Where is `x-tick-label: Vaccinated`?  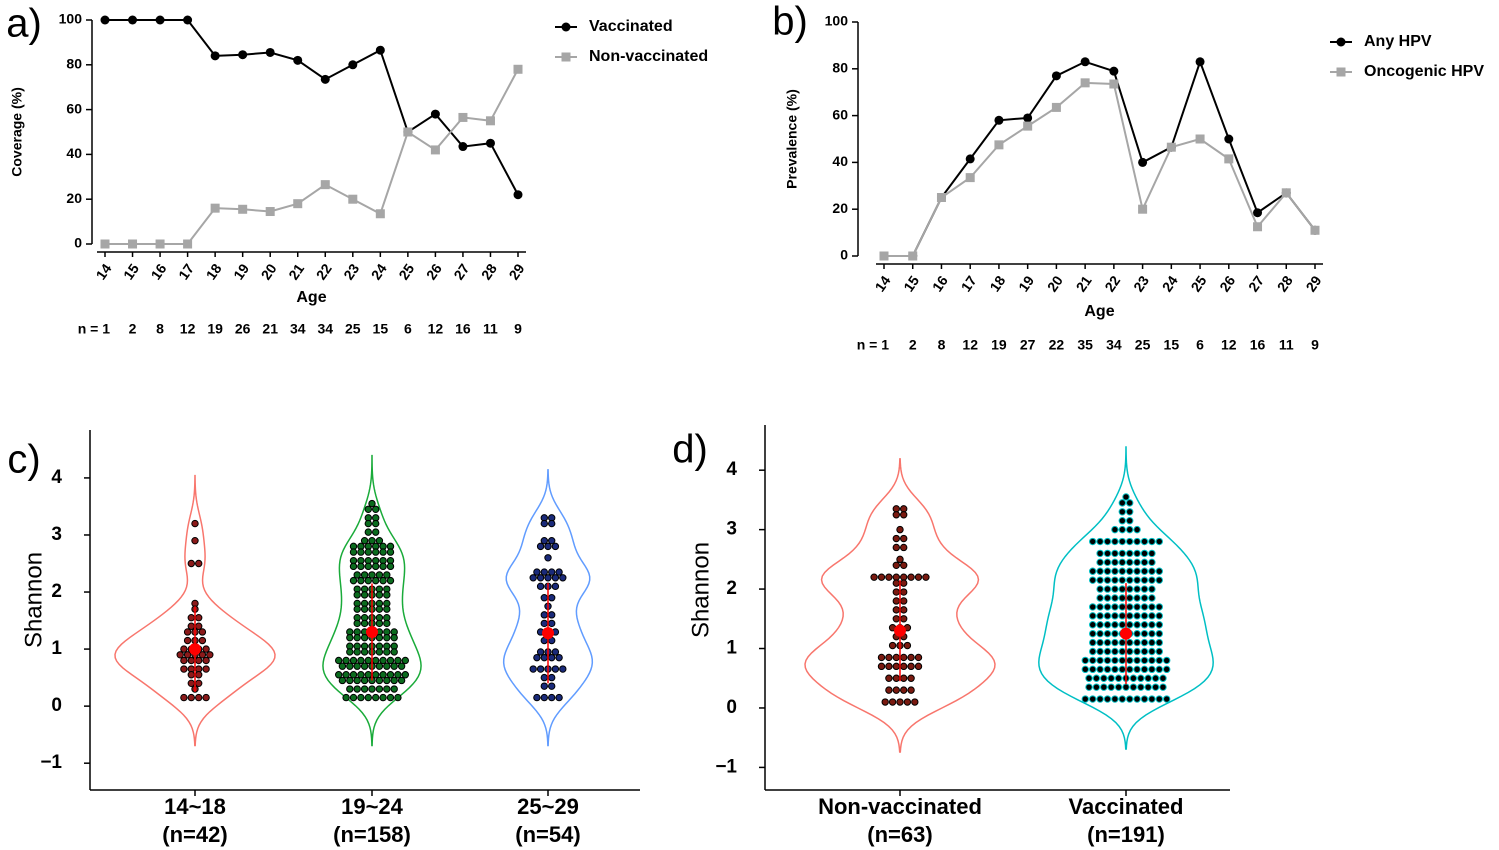
x-tick-label: Vaccinated is located at coordinates (1126, 806).